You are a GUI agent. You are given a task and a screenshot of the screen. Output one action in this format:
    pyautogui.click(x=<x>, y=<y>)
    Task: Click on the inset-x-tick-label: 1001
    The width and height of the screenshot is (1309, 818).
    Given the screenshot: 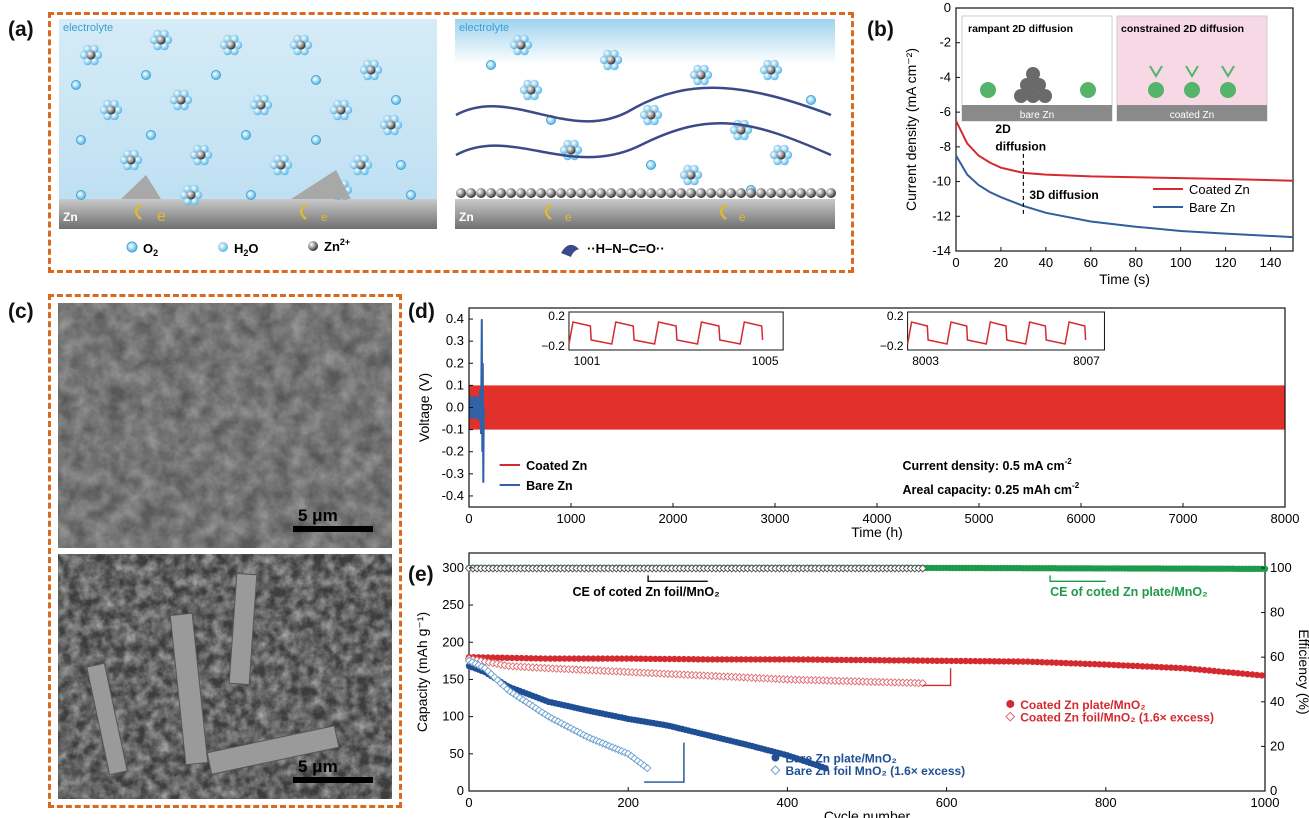 What is the action you would take?
    pyautogui.click(x=587, y=361)
    